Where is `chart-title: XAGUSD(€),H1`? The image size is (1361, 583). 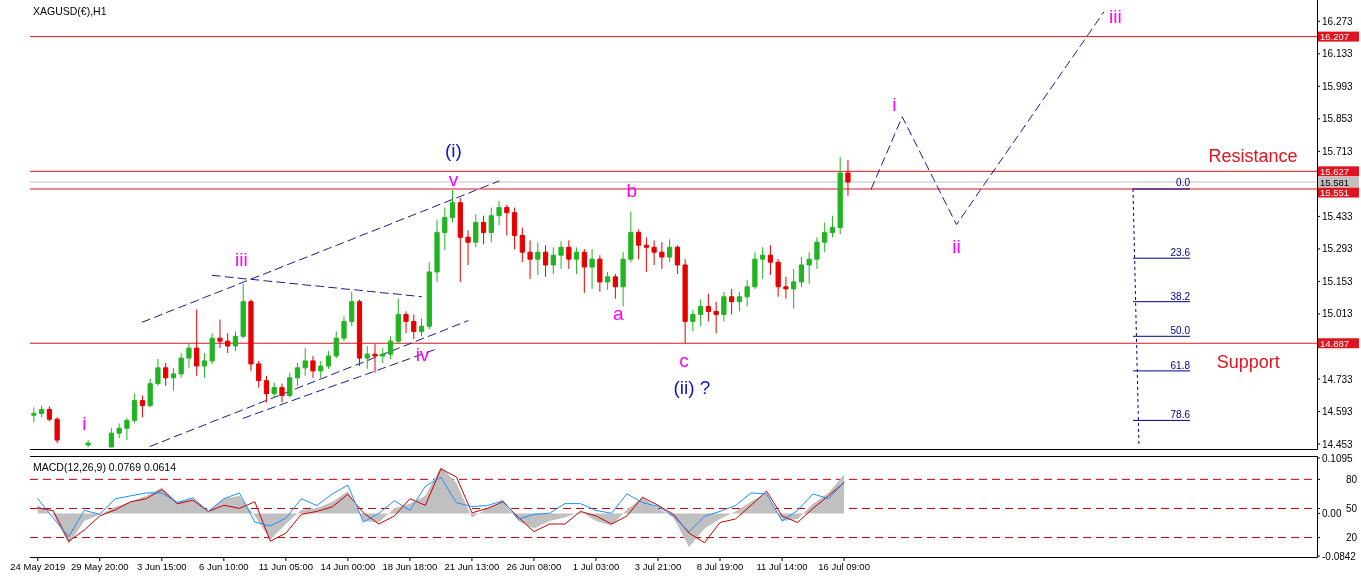
chart-title: XAGUSD(€),H1 is located at coordinates (70, 11).